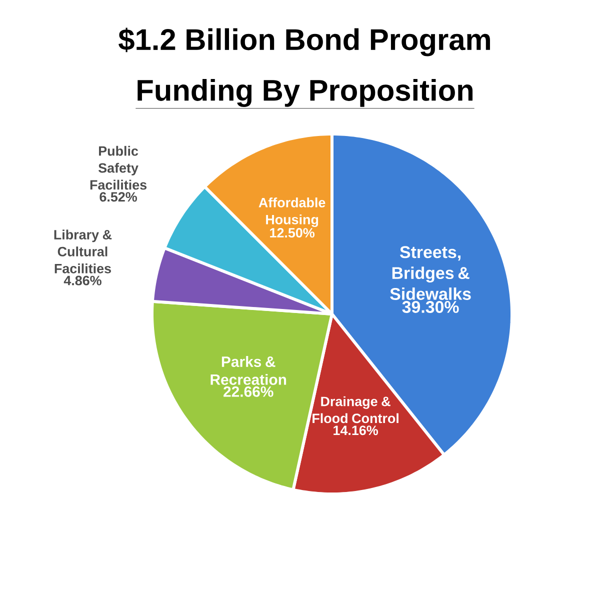  What do you see at coordinates (355, 410) in the screenshot?
I see `slice-label: Drainage & Flood Control` at bounding box center [355, 410].